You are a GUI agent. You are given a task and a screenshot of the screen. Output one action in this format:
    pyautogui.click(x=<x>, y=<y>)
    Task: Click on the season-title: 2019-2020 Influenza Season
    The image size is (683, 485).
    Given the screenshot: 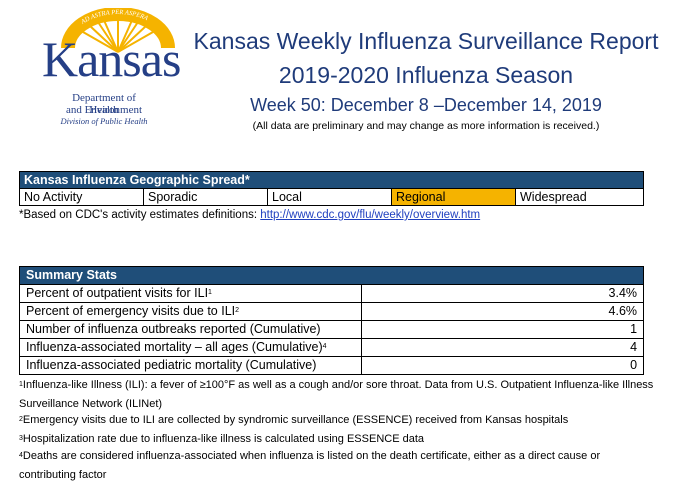 What is the action you would take?
    pyautogui.click(x=426, y=75)
    